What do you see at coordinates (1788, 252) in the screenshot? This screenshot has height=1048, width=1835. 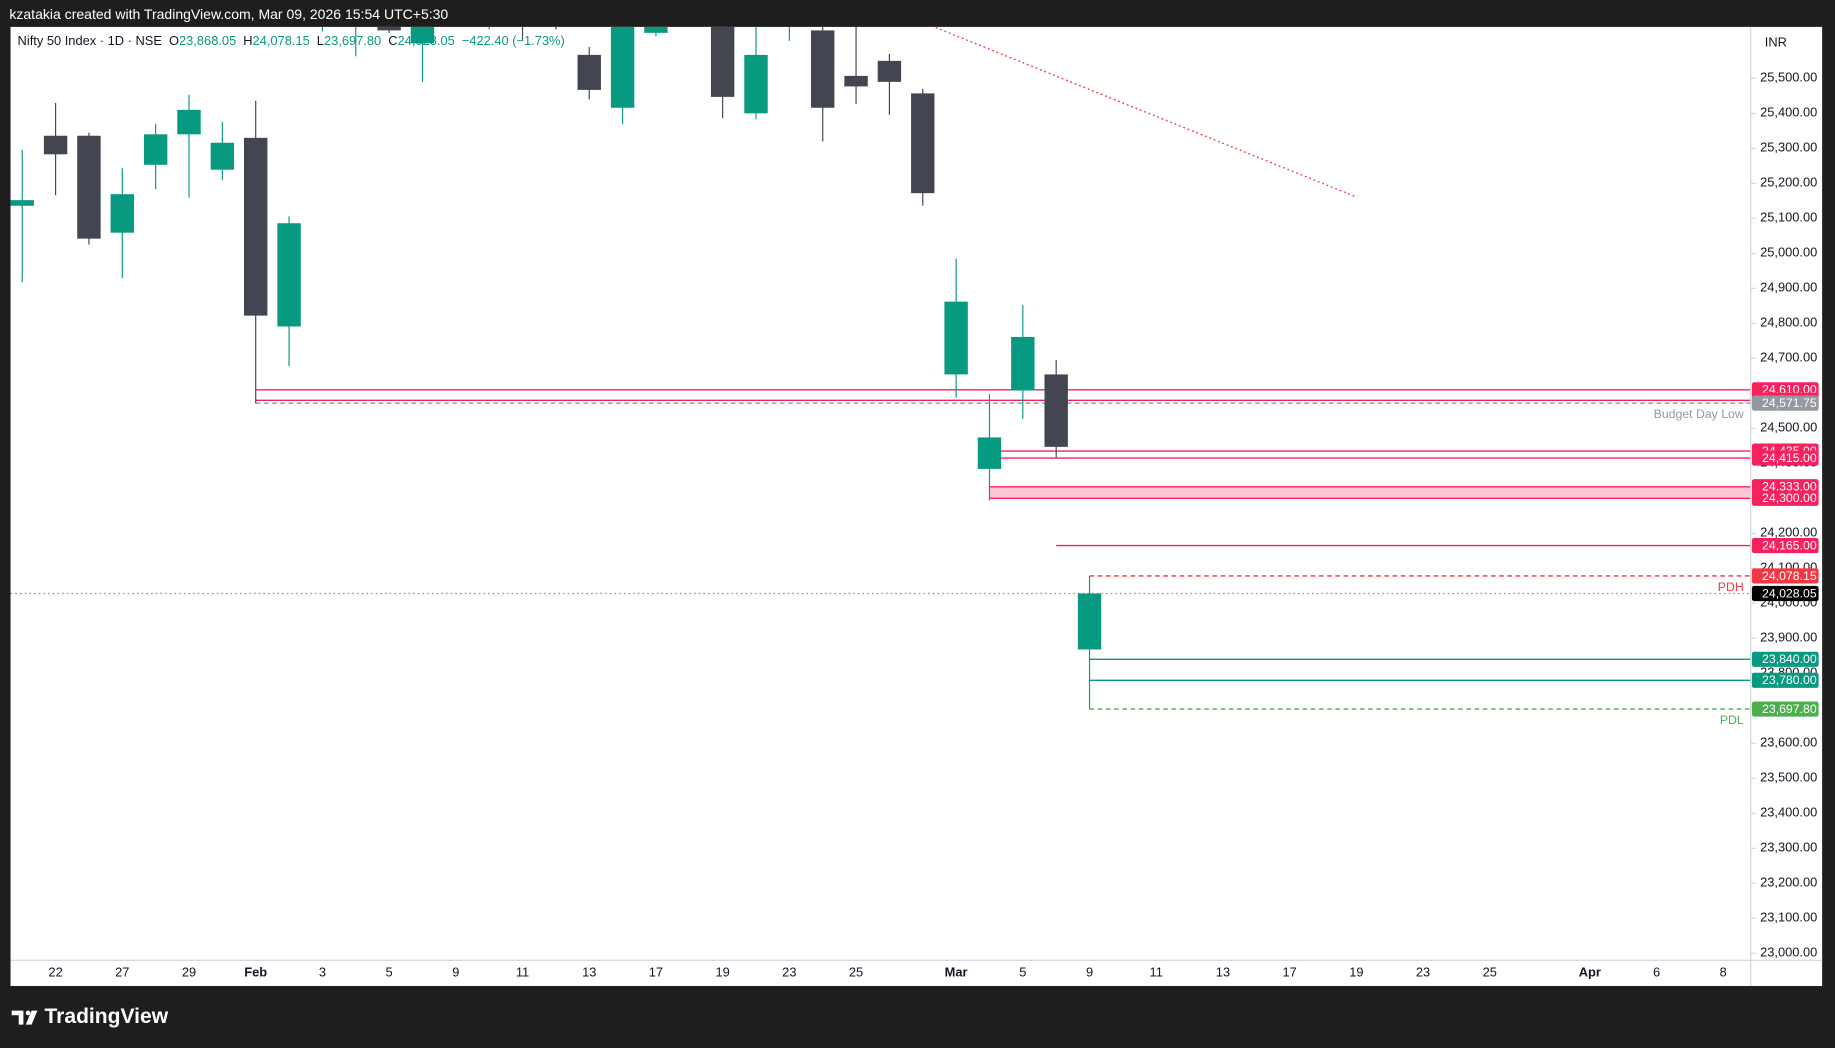 I see `y-tick-label: 25,000.00` at bounding box center [1788, 252].